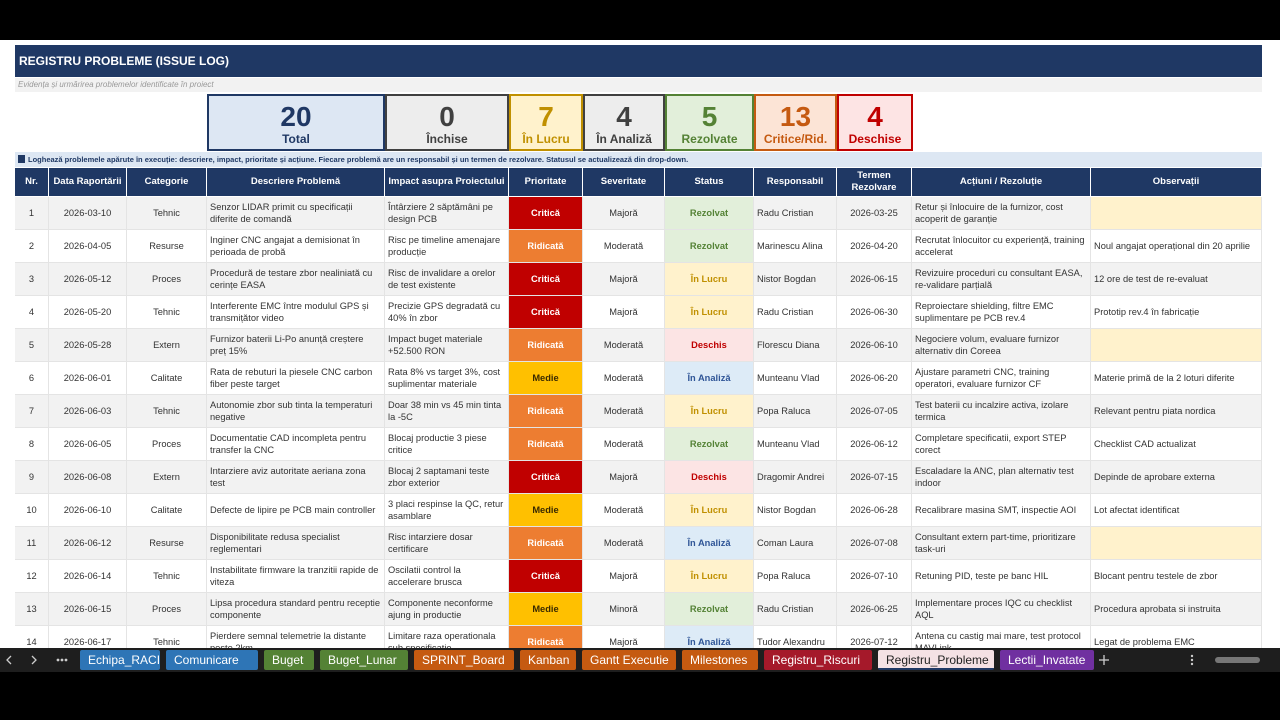 This screenshot has height=720, width=1280. I want to click on column-header: Observații, so click(1176, 182).